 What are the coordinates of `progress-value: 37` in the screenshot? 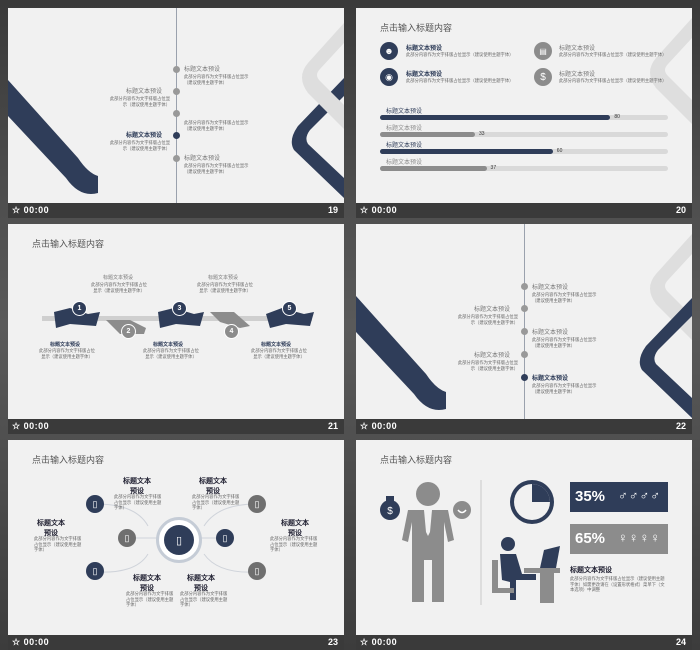 It's located at (493, 168).